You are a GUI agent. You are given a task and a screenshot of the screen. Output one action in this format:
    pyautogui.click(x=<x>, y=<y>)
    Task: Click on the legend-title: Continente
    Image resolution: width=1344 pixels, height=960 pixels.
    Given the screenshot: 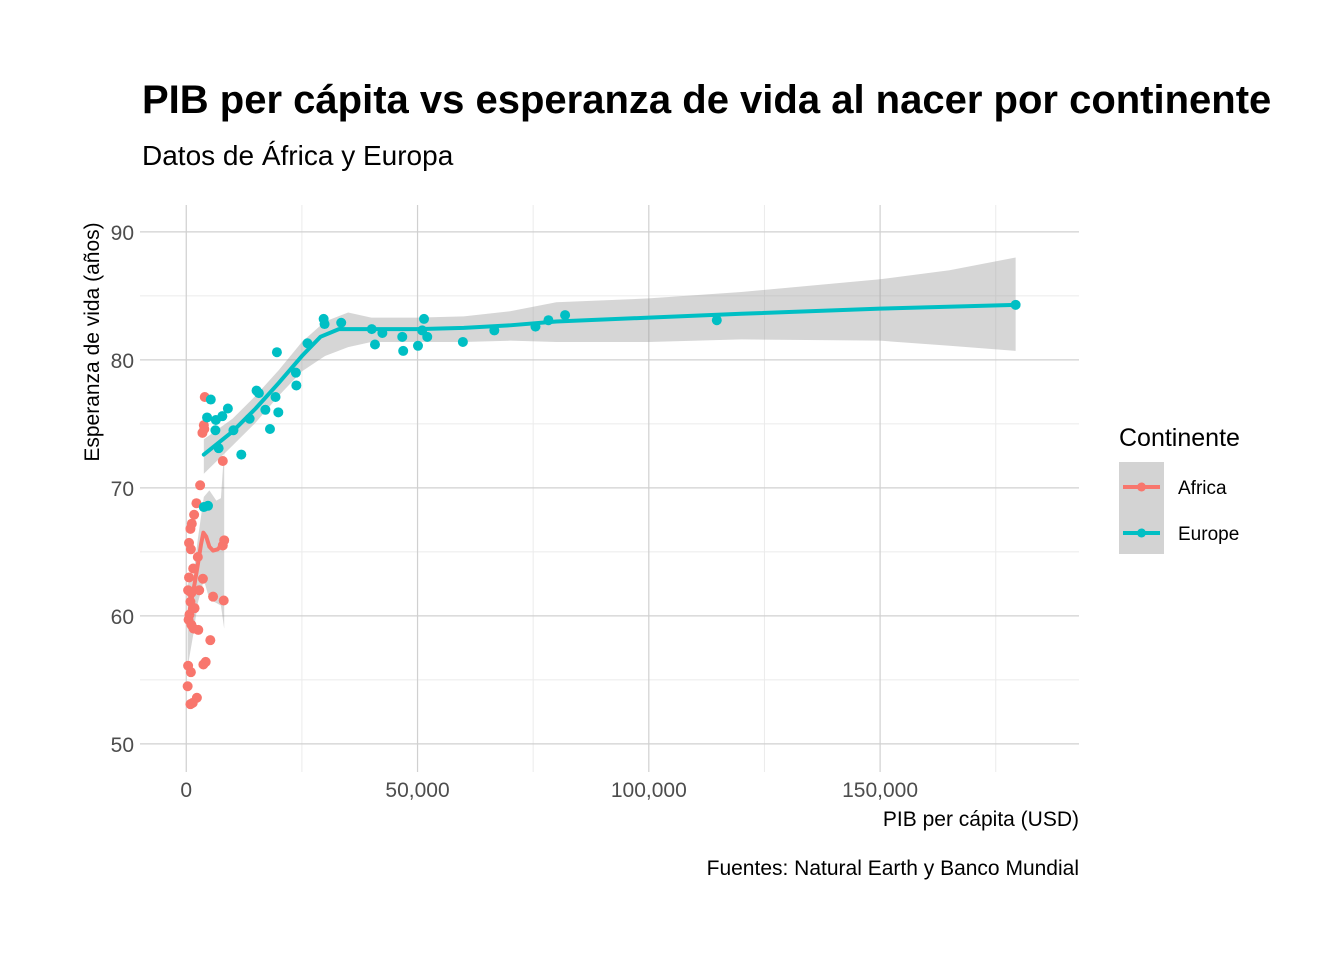 What is the action you would take?
    pyautogui.click(x=1179, y=438)
    